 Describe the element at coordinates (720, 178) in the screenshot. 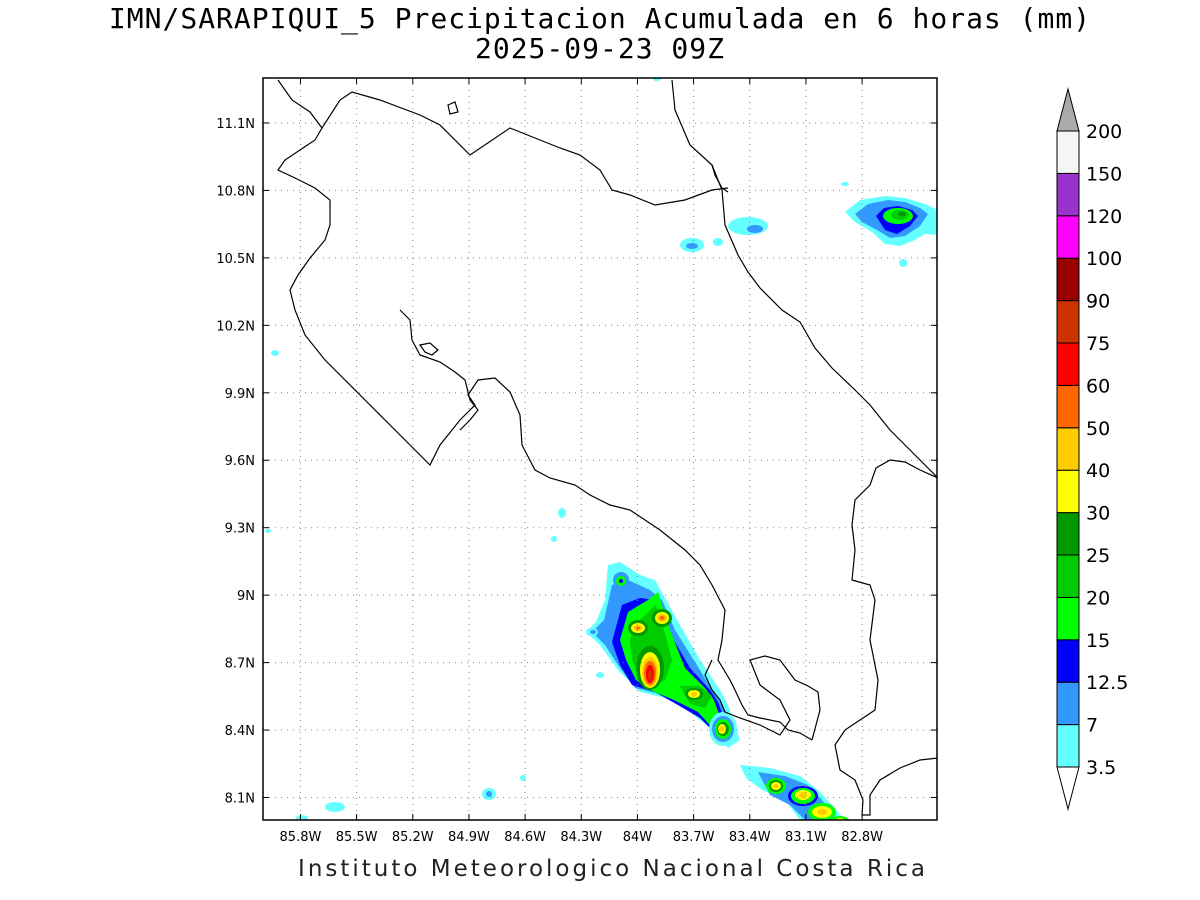

I see `caribbean-inlet` at that location.